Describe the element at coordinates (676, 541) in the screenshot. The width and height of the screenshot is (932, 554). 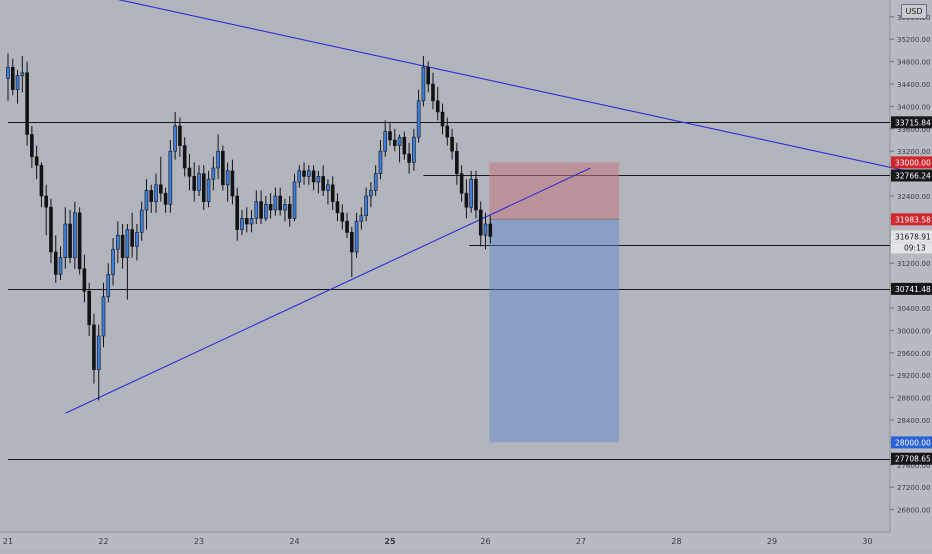
I see `x-tick-label: 28` at that location.